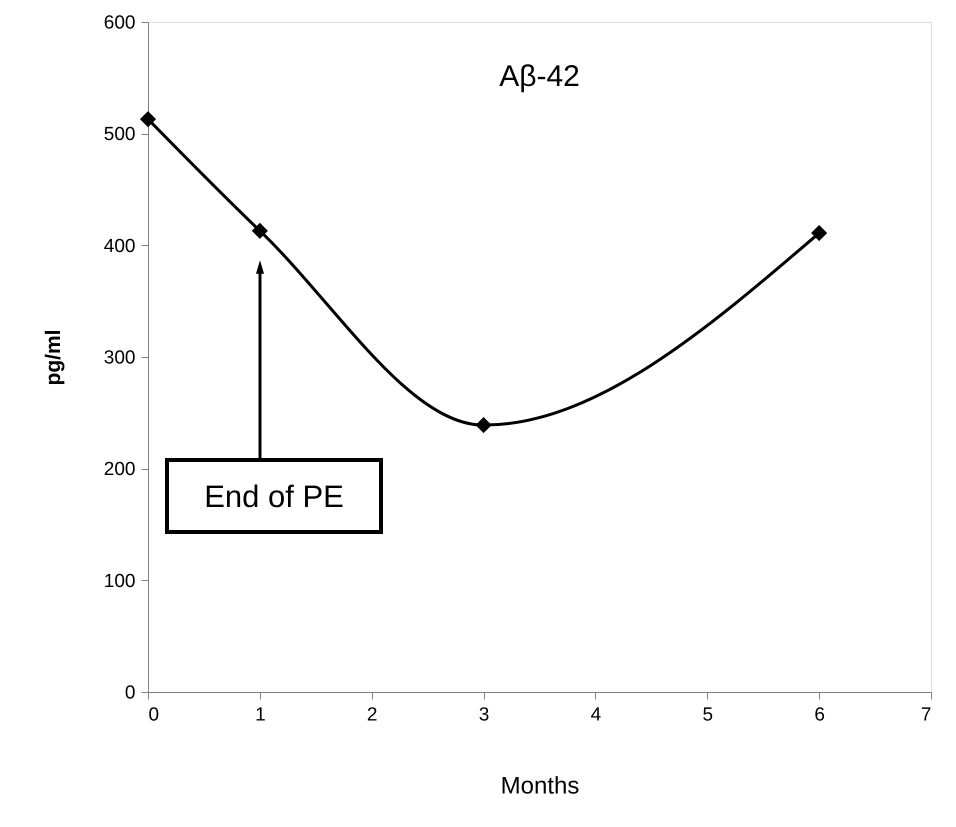 This screenshot has width=956, height=827. I want to click on x-axis-title: Months, so click(540, 786).